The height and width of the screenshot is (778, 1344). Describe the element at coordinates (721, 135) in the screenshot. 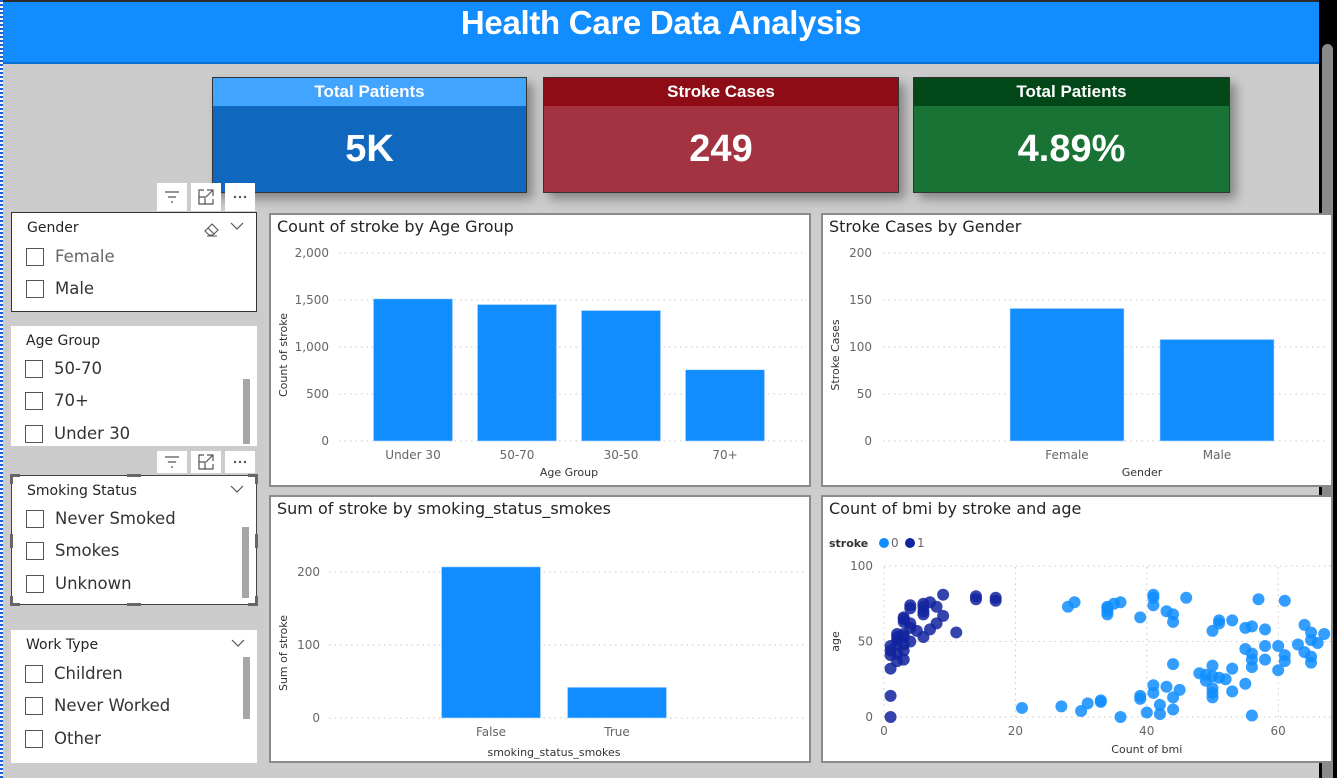

I see `kpi-card-stroke-cases: Stroke Cases 249` at that location.